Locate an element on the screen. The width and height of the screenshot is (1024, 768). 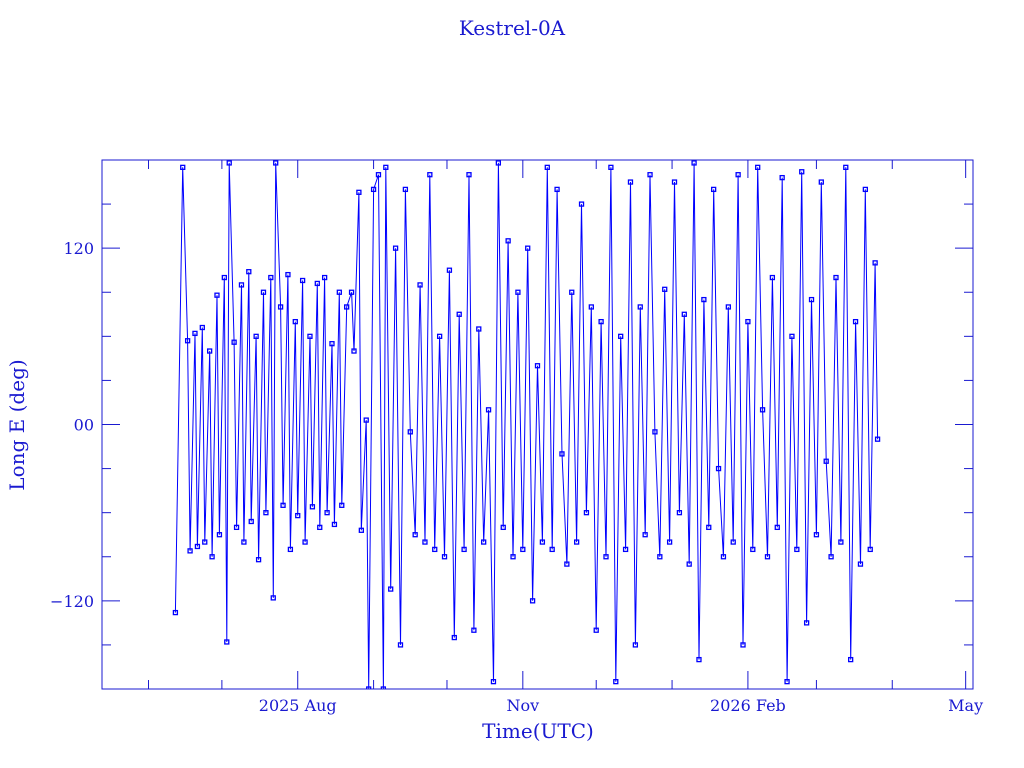
x-axis-title: Time(UTC) is located at coordinates (538, 731).